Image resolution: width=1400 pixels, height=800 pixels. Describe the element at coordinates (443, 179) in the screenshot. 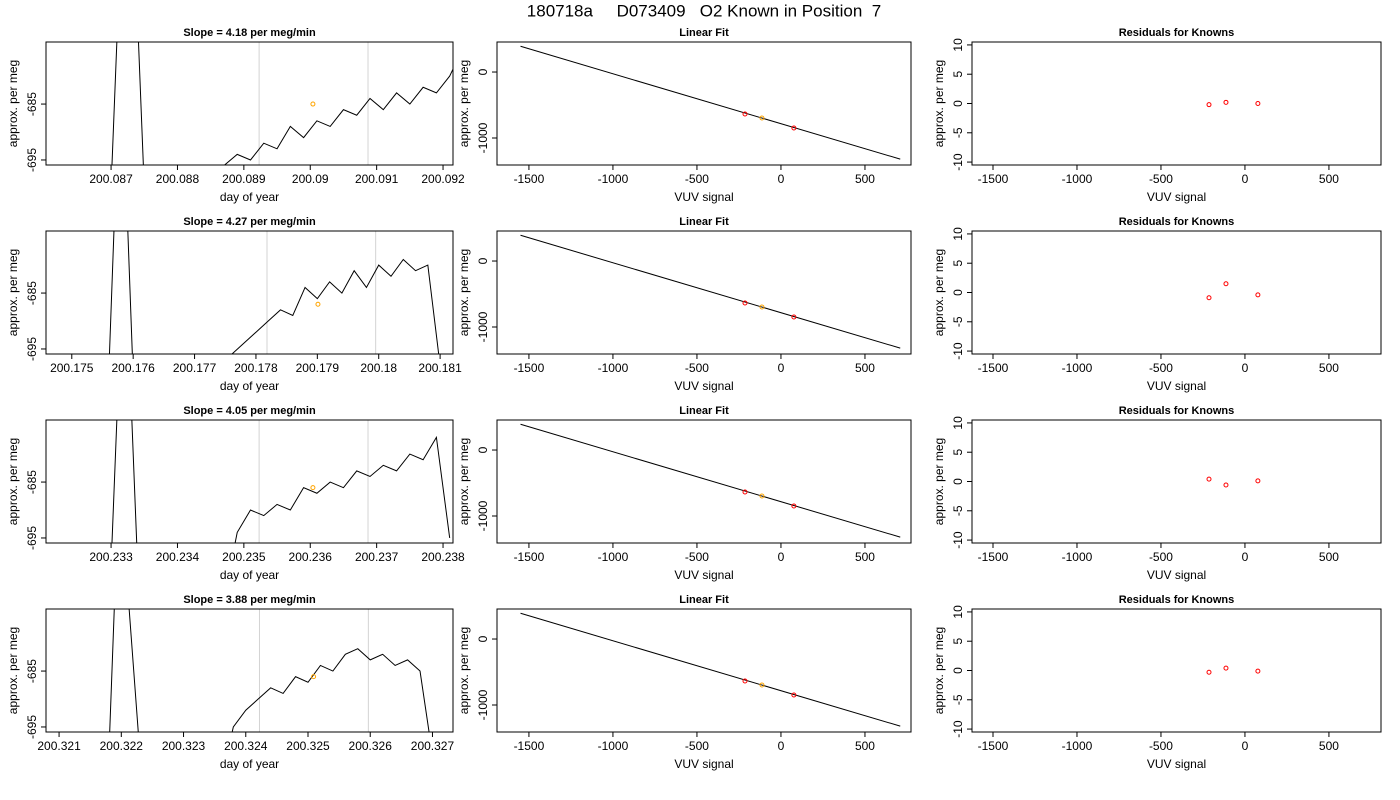

I see `x-tick-label: 200.092` at that location.